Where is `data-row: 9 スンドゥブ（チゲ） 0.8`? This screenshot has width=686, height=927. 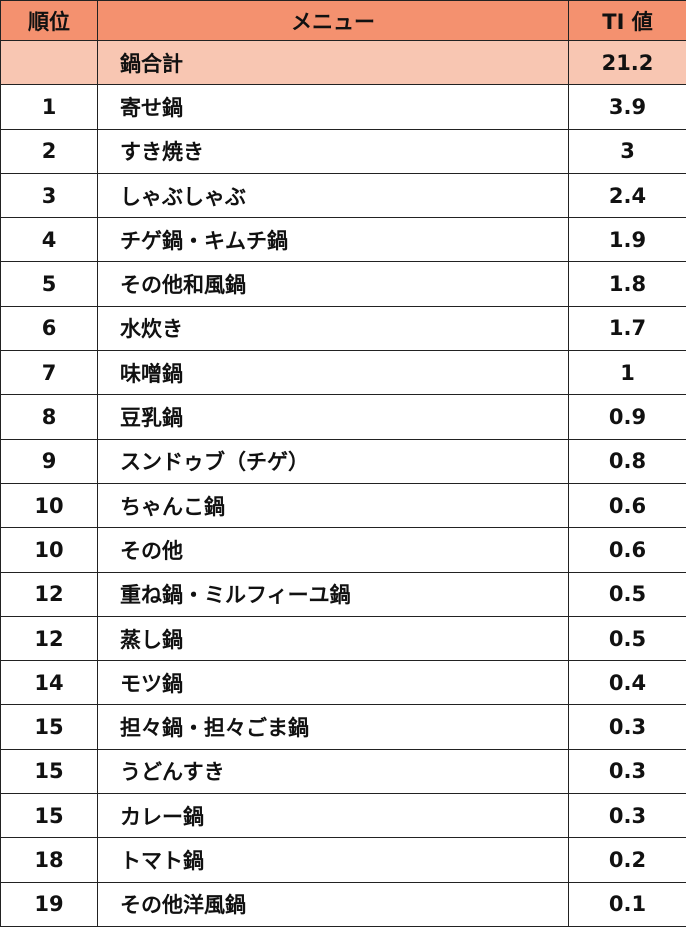 data-row: 9 スンドゥブ（チゲ） 0.8 is located at coordinates (343, 461).